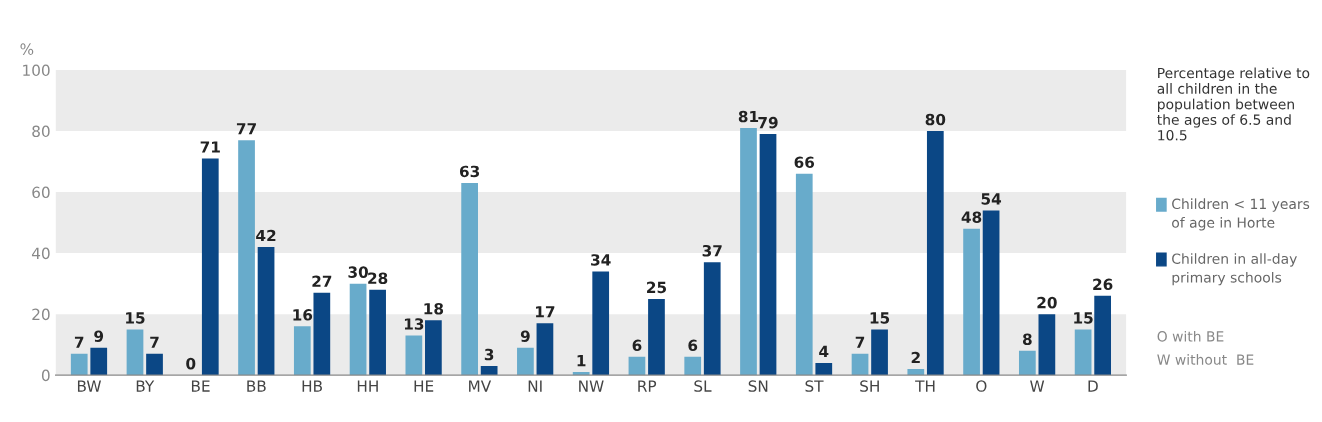  What do you see at coordinates (312, 386) in the screenshot?
I see `x-tick-label: HB` at bounding box center [312, 386].